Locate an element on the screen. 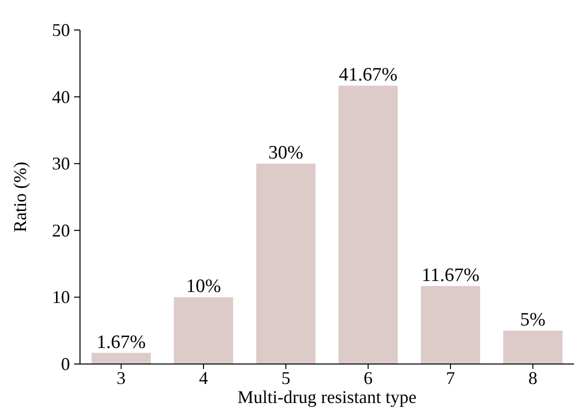  y-tick-label: 20 is located at coordinates (61, 230).